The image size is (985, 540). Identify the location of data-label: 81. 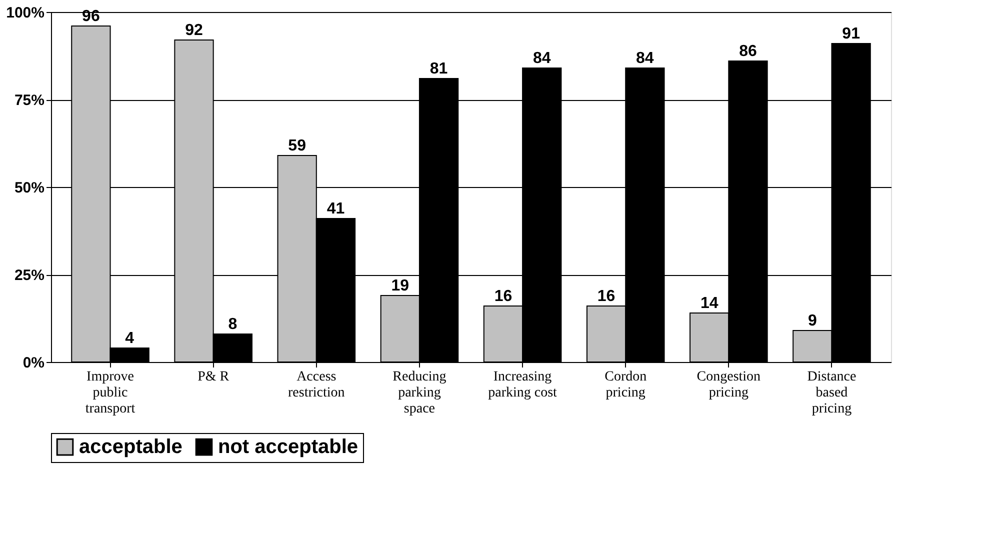
(439, 69).